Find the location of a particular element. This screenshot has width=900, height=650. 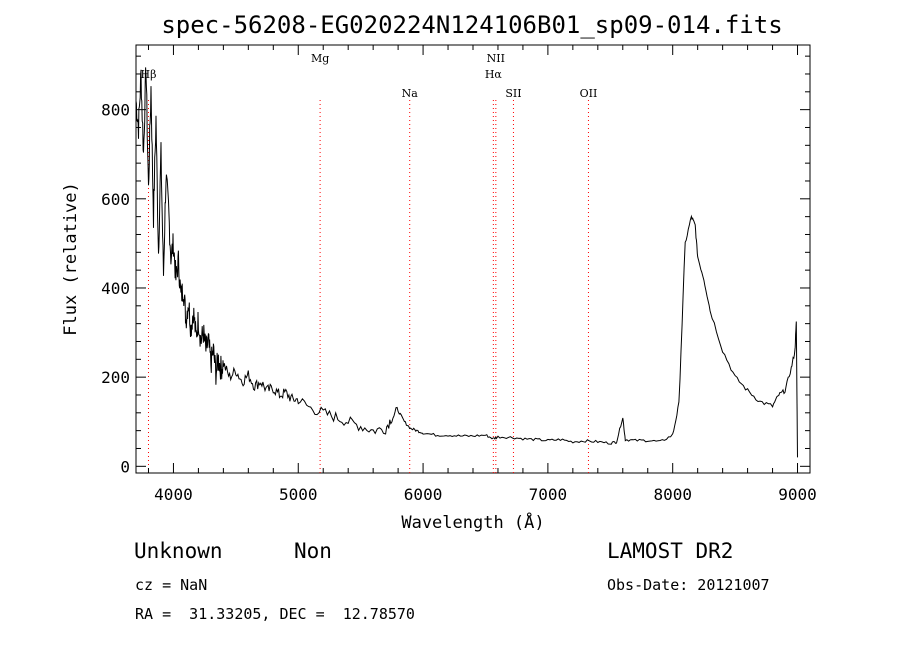

x-tick-label: 7000 is located at coordinates (548, 494).